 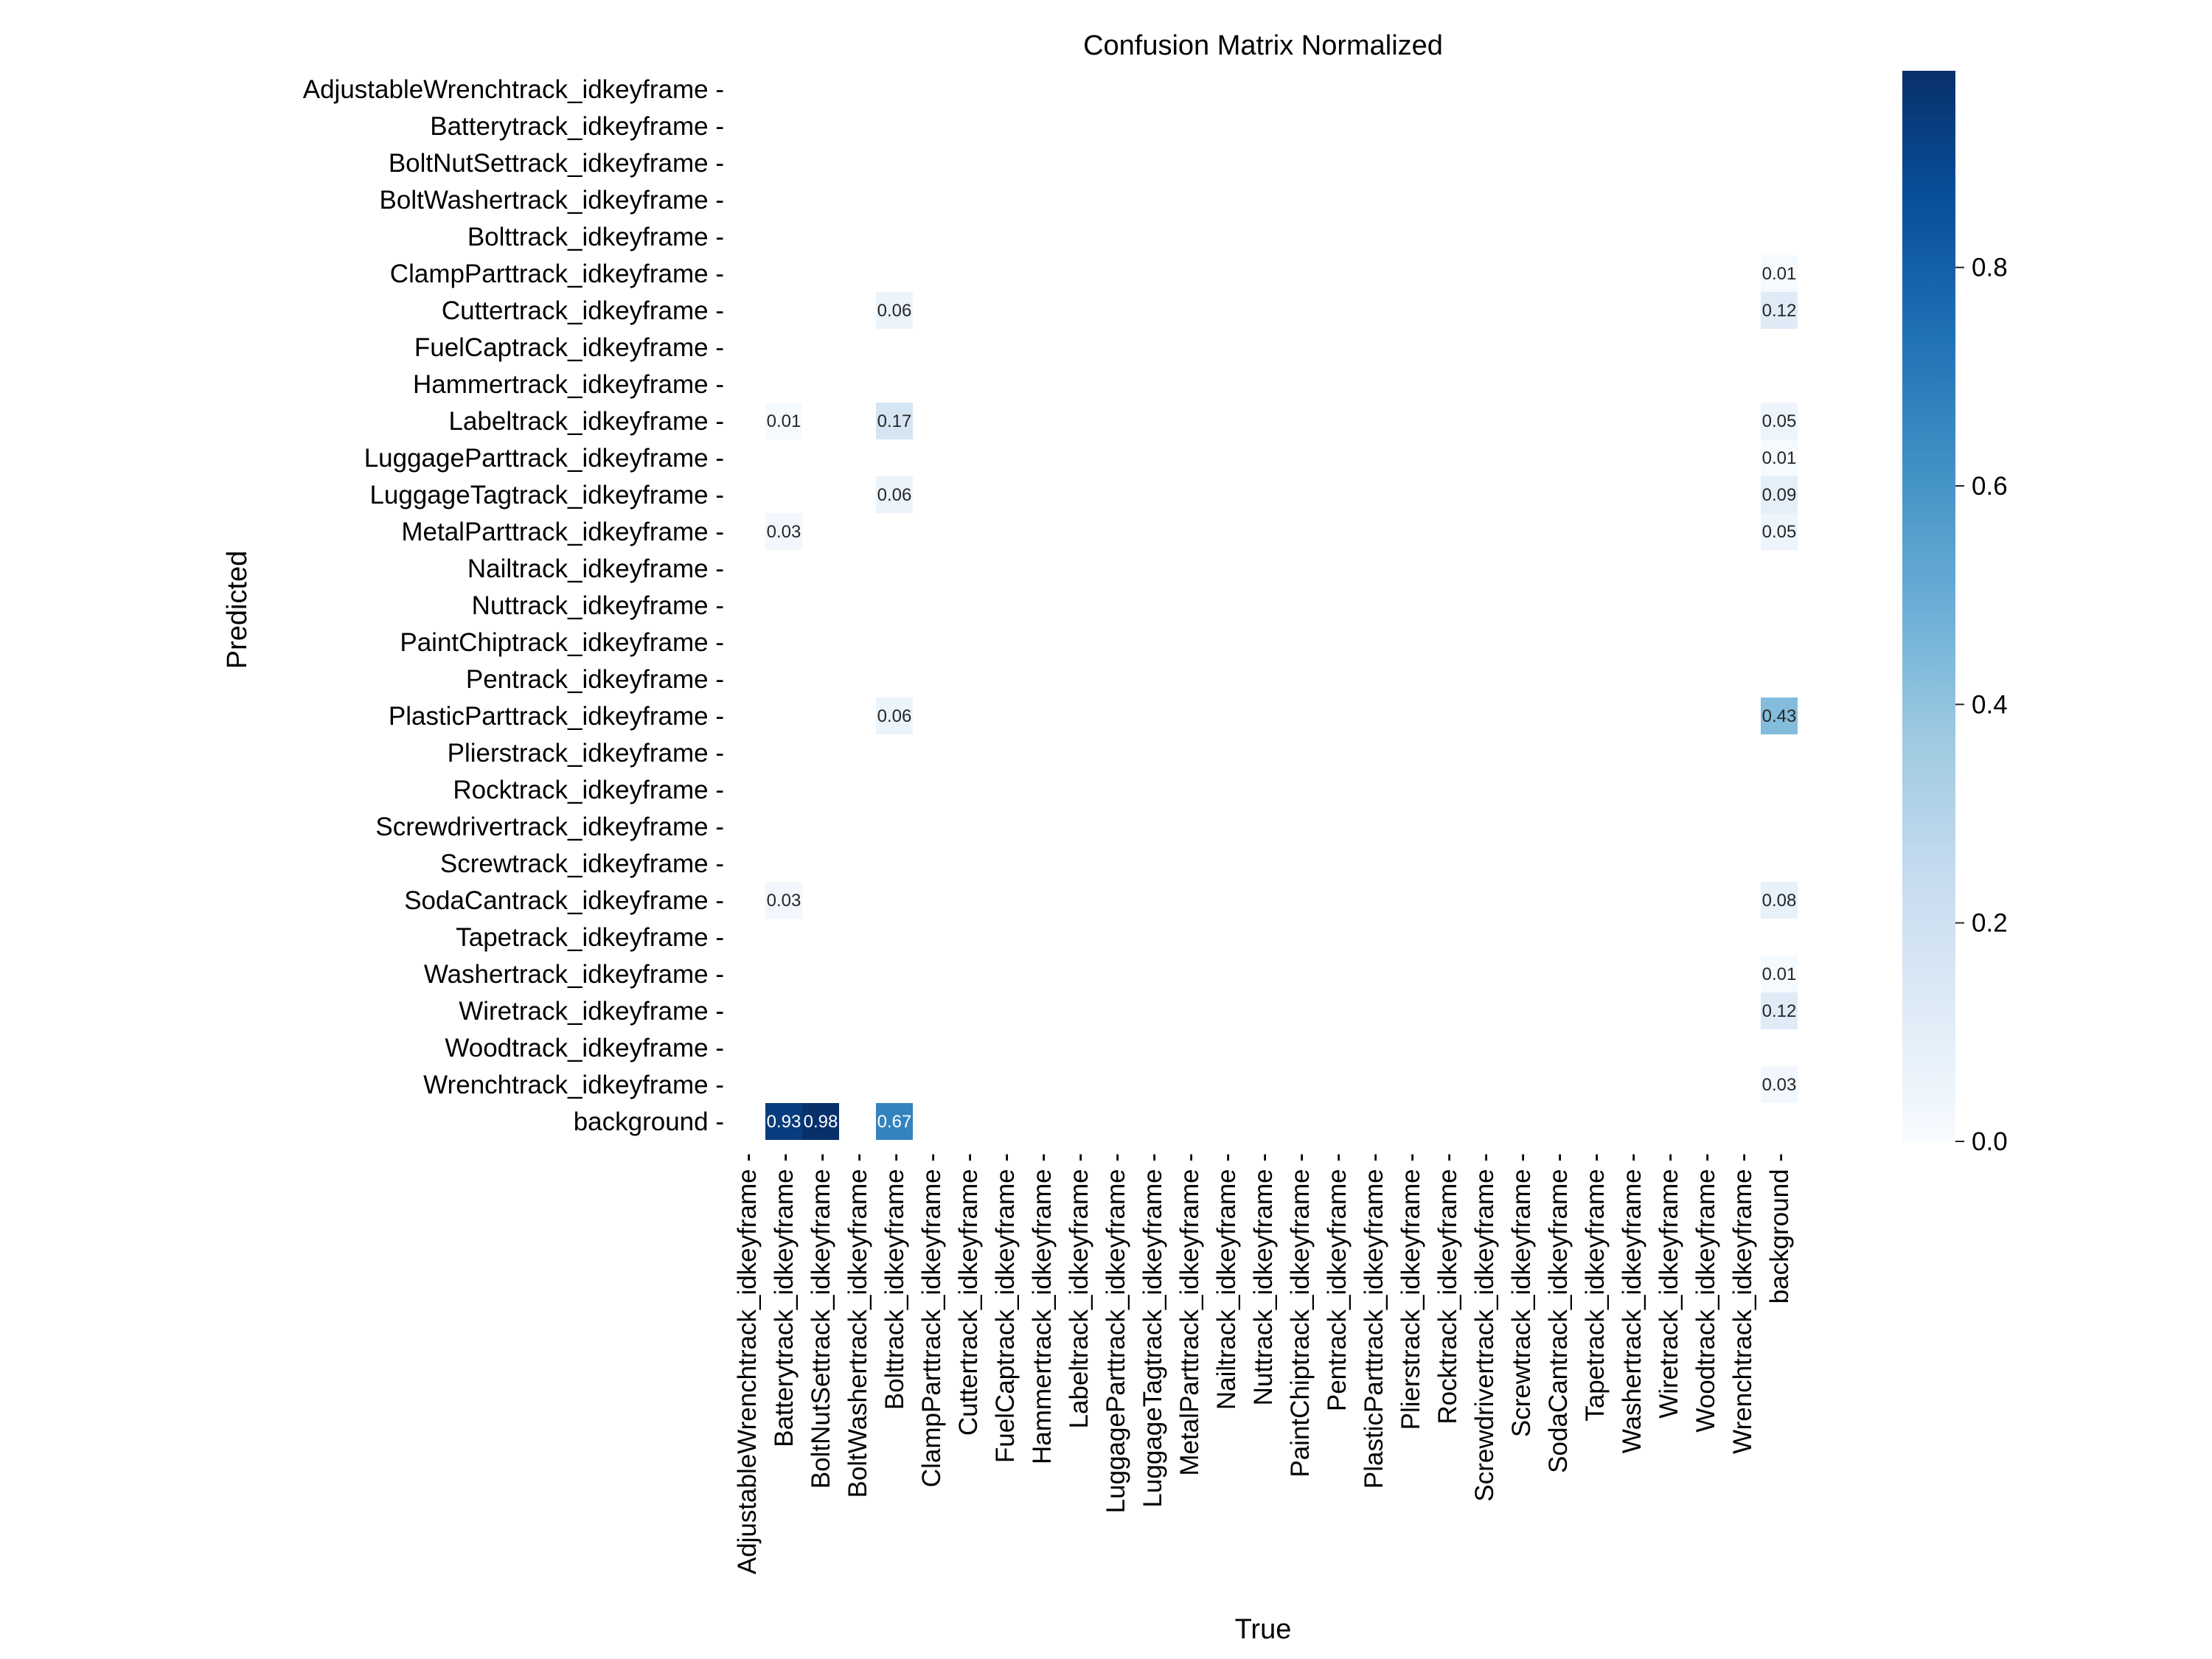 I want to click on y-tick-label: Plierstrack_idkeyframe -, so click(x=586, y=753).